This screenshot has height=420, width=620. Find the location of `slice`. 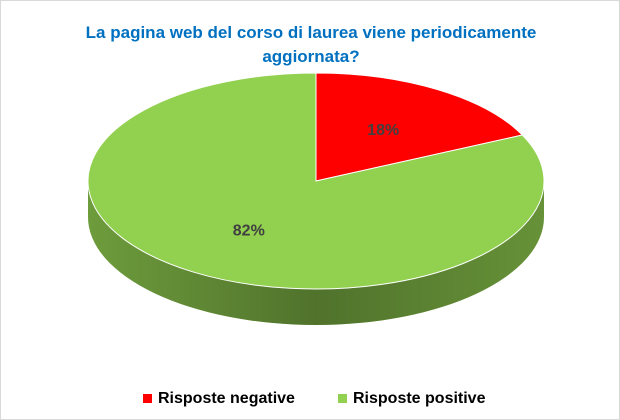

slice is located at coordinates (419, 127).